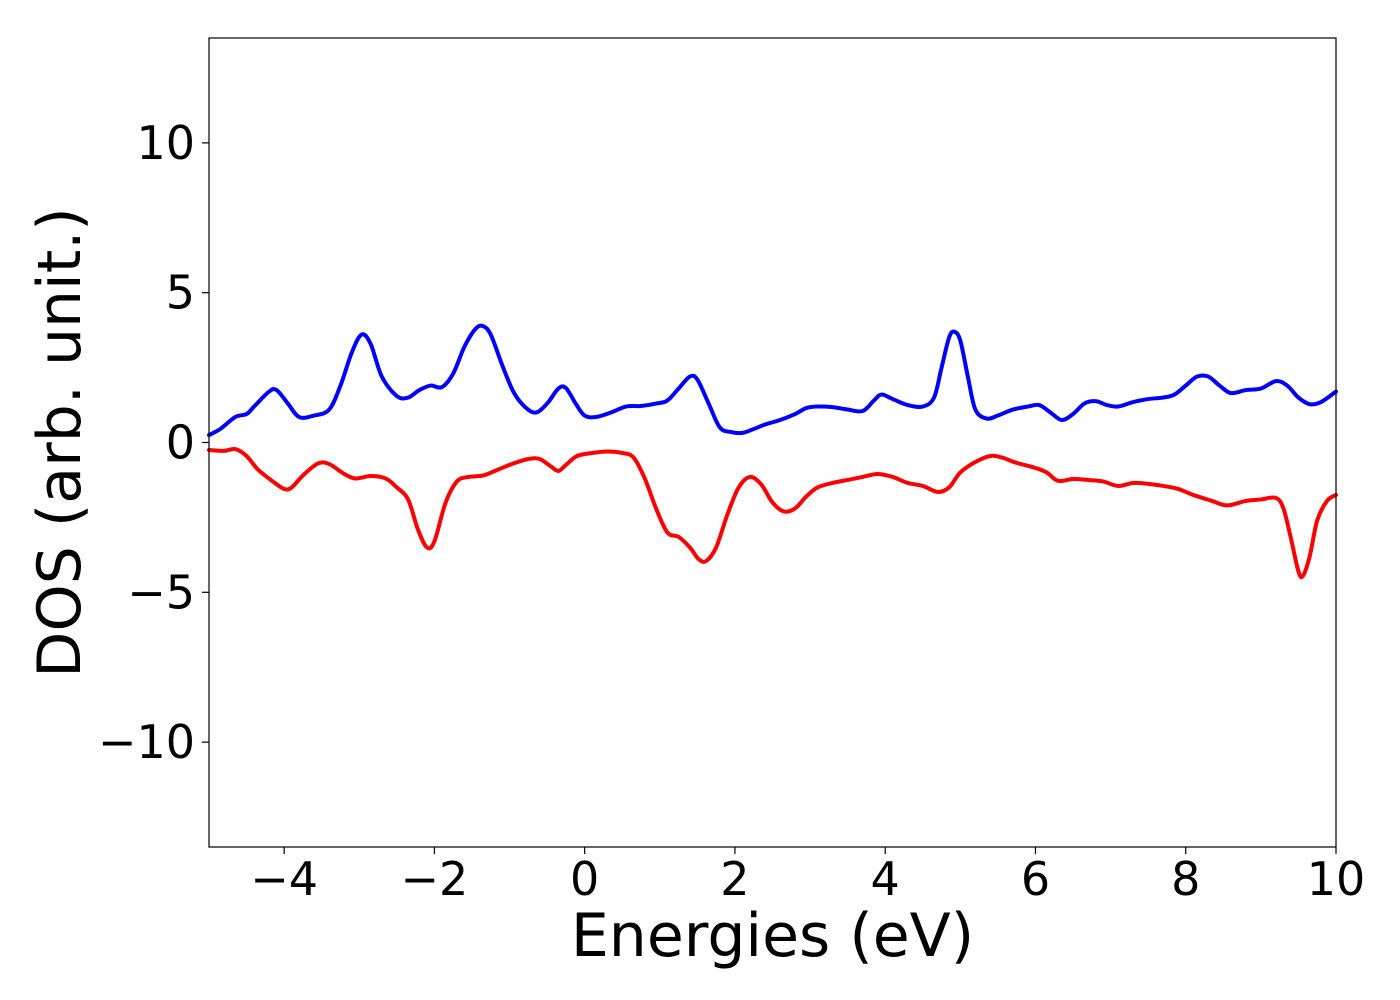  Describe the element at coordinates (60, 442) in the screenshot. I see `y-axis-title: DOS (arb. unit.)` at that location.